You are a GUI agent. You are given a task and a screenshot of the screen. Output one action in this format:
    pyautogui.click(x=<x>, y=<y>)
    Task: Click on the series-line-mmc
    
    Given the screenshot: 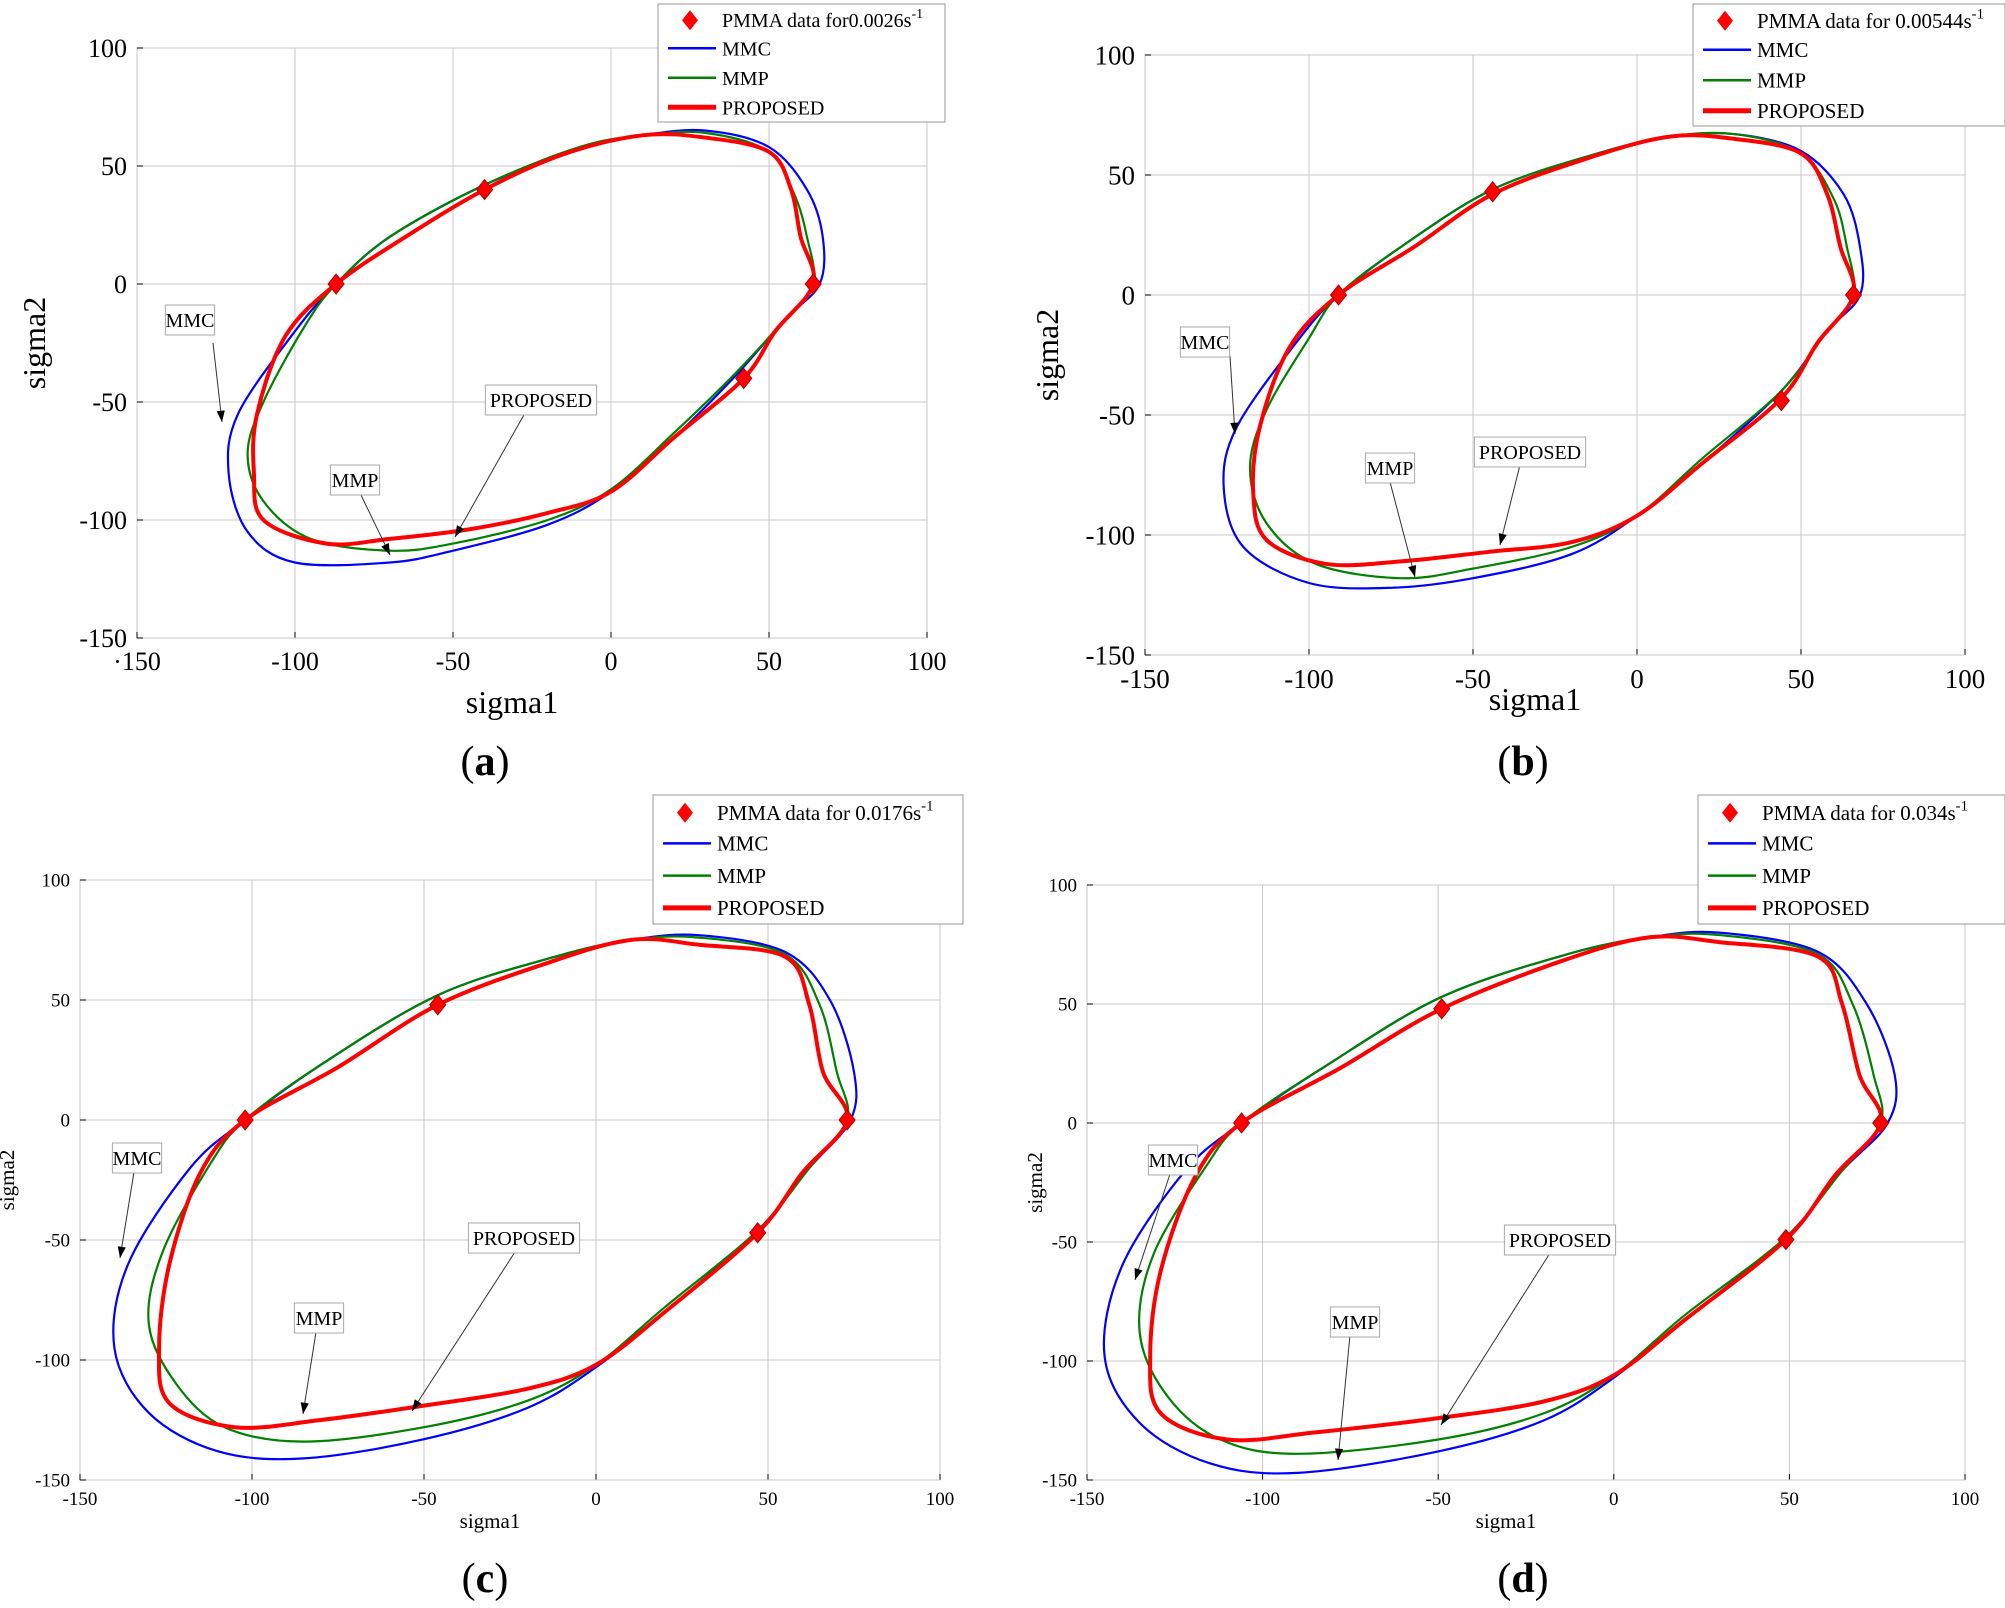 What is the action you would take?
    pyautogui.click(x=1500, y=1202)
    